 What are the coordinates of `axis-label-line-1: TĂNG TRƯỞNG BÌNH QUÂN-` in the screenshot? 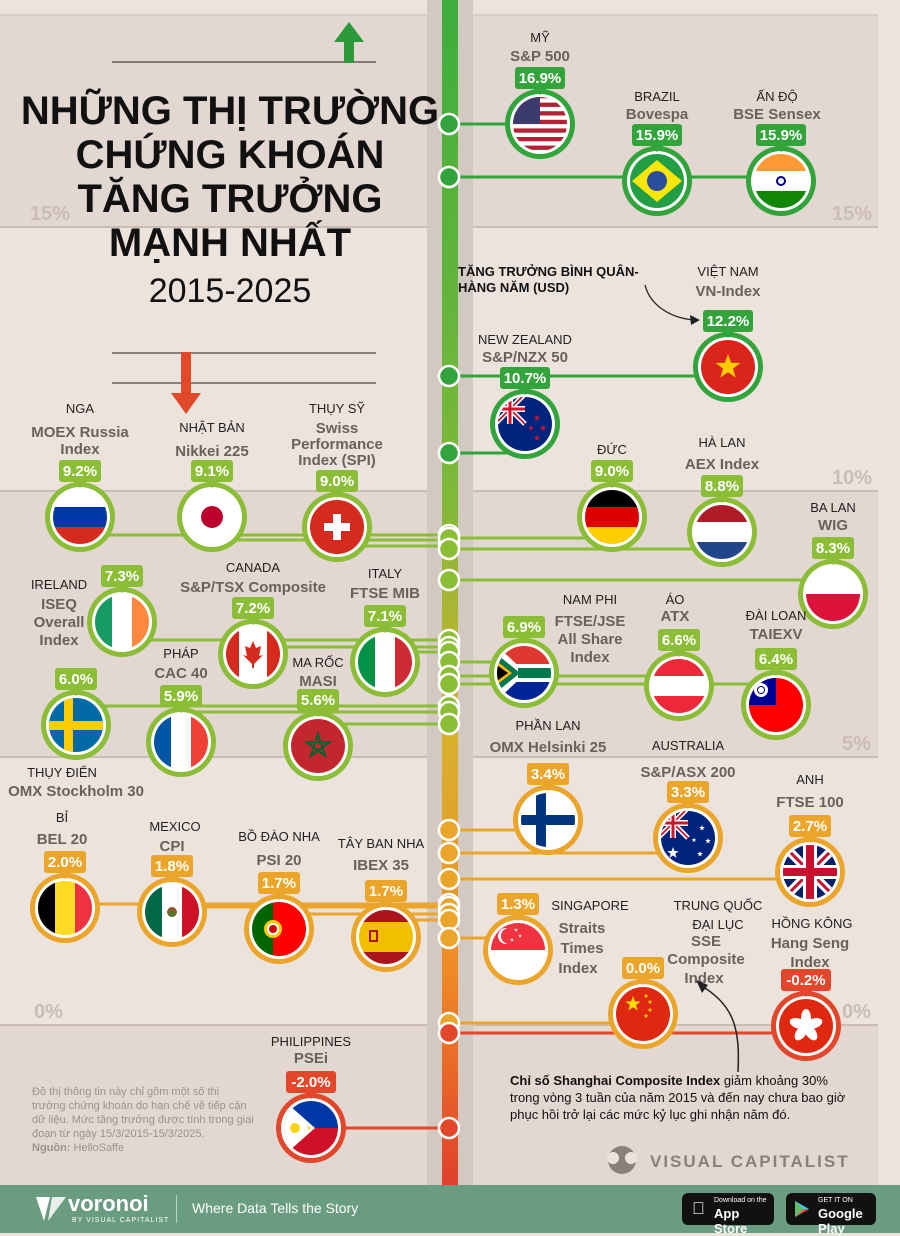 It's located at (548, 271).